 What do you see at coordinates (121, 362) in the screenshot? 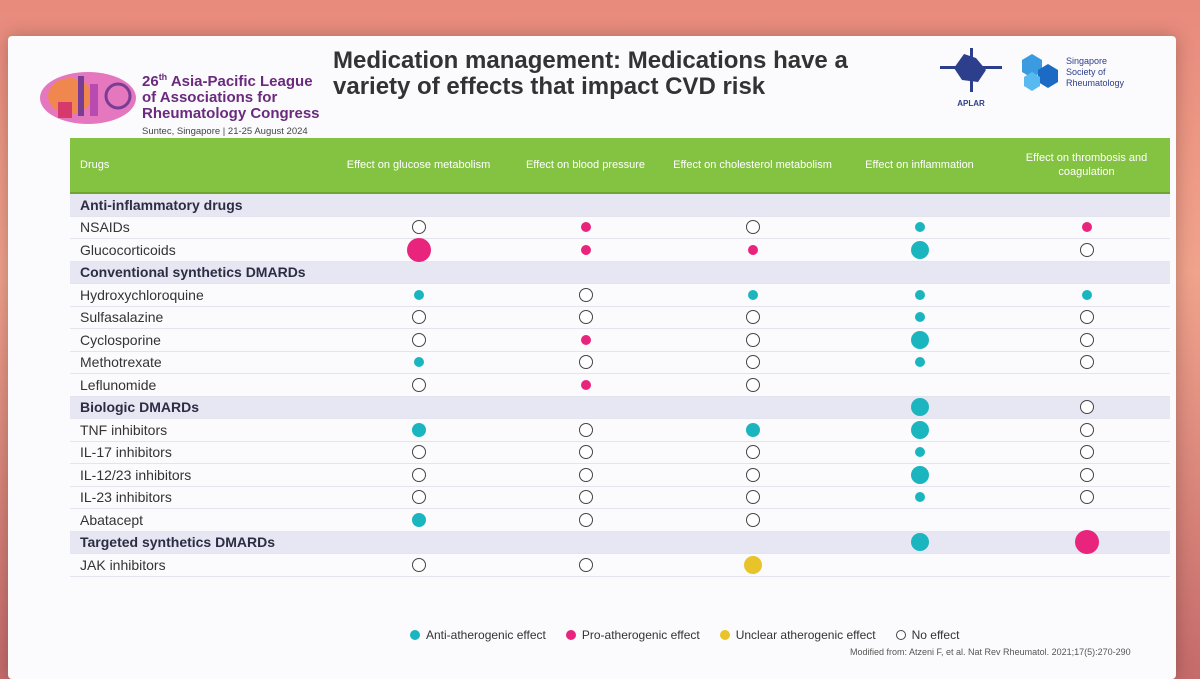
I see `drug-name: Methotrexate` at bounding box center [121, 362].